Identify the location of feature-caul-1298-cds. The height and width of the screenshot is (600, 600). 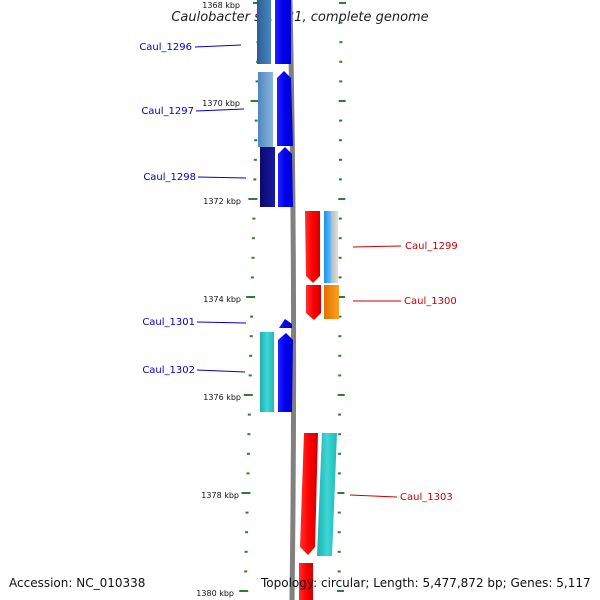
(285, 177).